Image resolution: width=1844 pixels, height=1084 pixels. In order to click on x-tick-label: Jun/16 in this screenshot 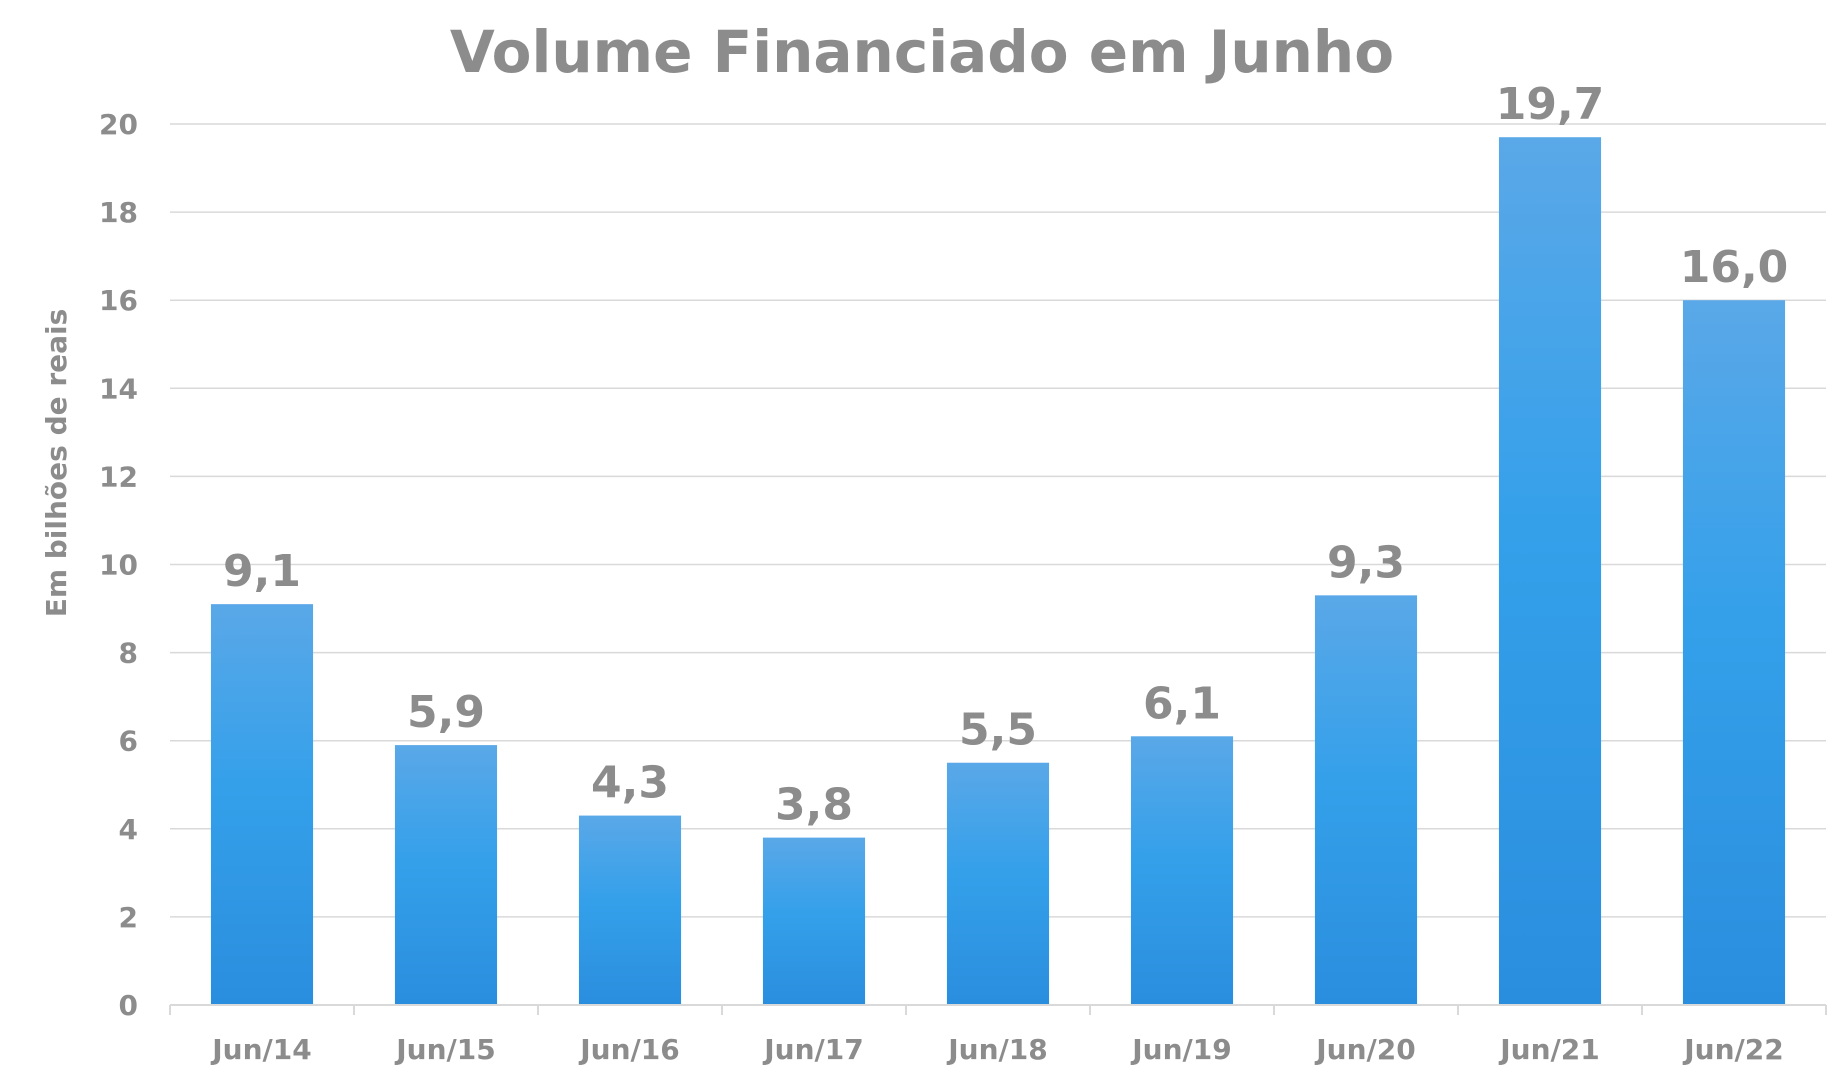, I will do `click(628, 1049)`.